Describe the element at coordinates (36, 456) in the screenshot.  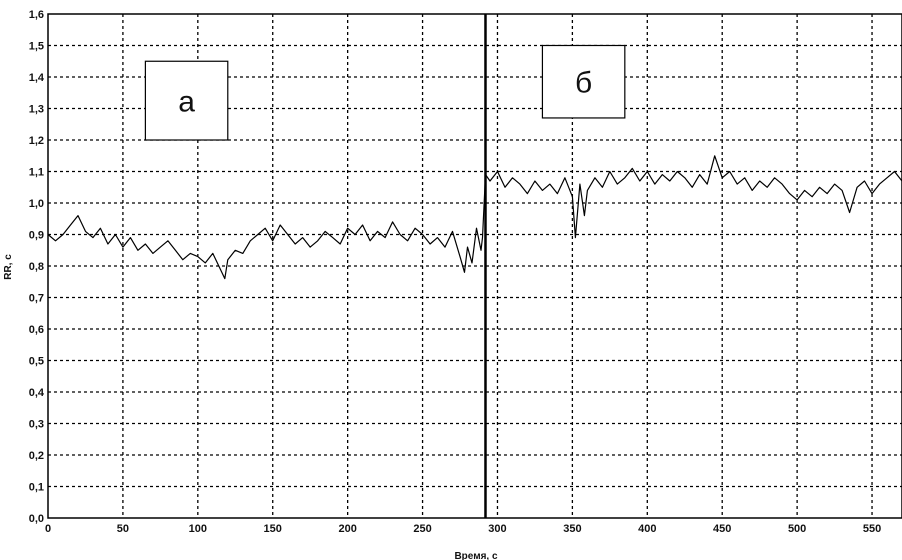
I see `y-tick-label: 0,2` at that location.